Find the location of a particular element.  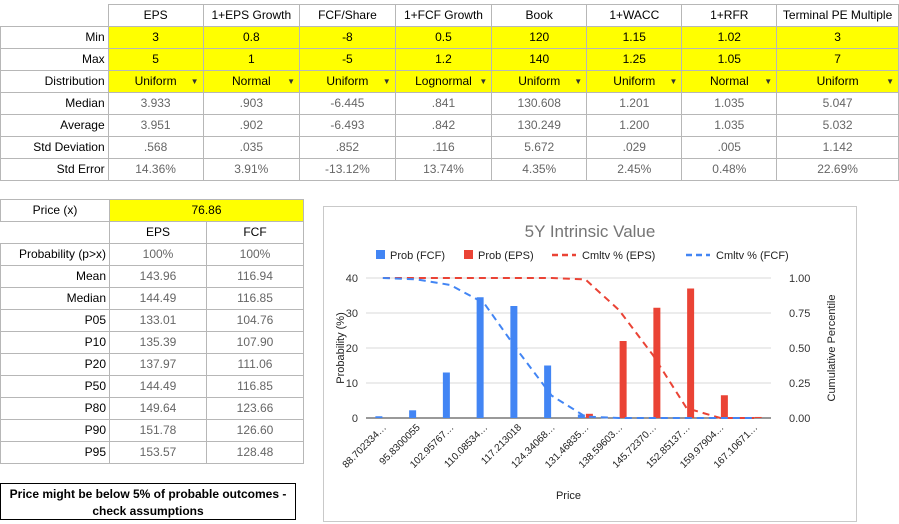

table-cell: 151.78 is located at coordinates (158, 430).